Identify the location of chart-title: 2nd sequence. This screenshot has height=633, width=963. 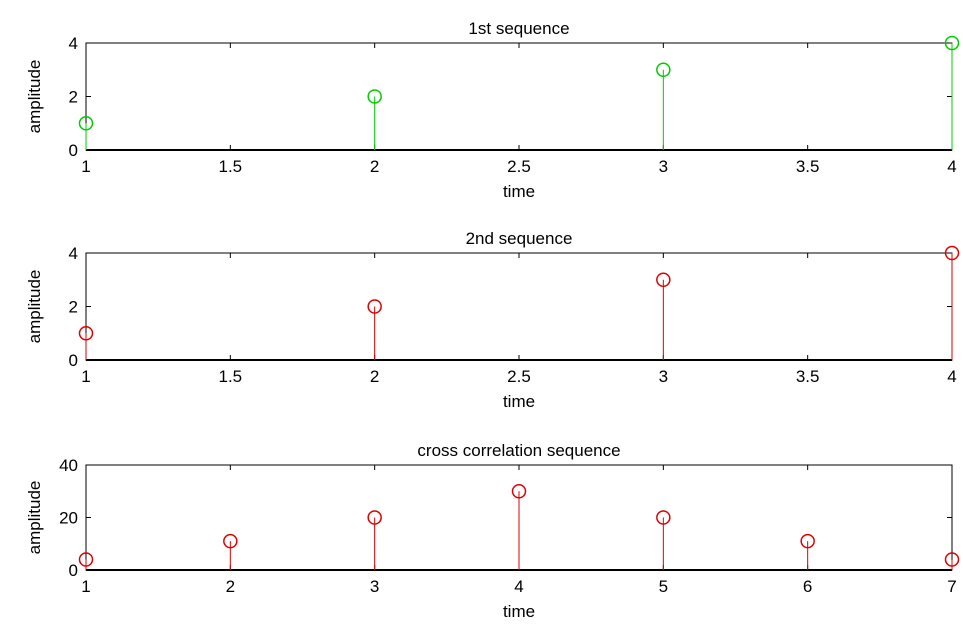
(519, 238).